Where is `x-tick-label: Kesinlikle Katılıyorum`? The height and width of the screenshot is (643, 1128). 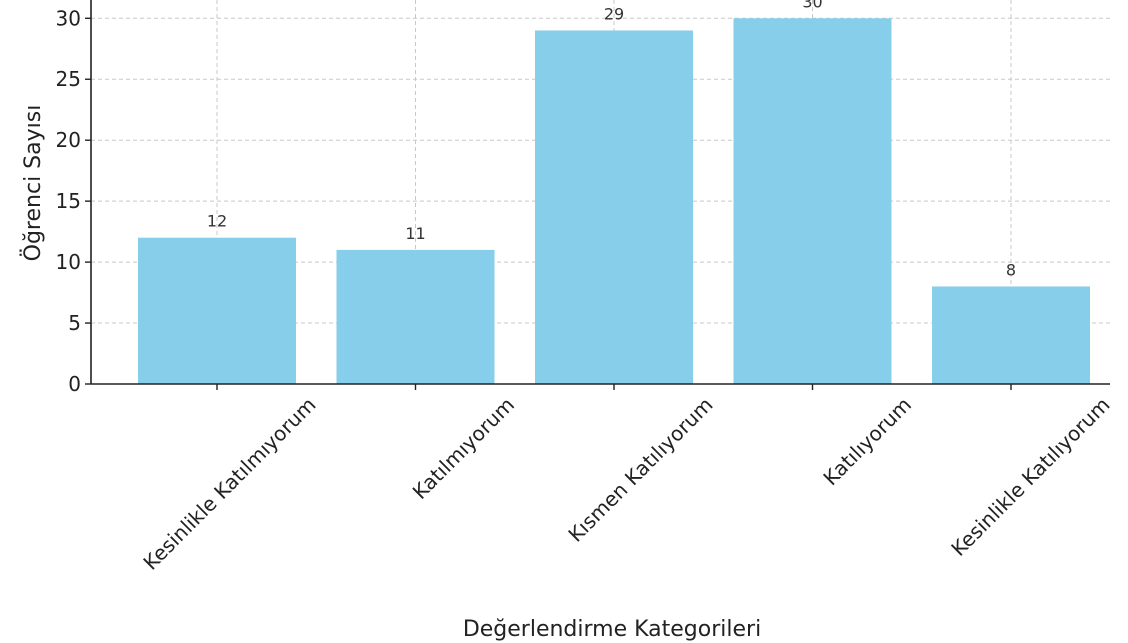
x-tick-label: Kesinlikle Katılıyorum is located at coordinates (1030, 477).